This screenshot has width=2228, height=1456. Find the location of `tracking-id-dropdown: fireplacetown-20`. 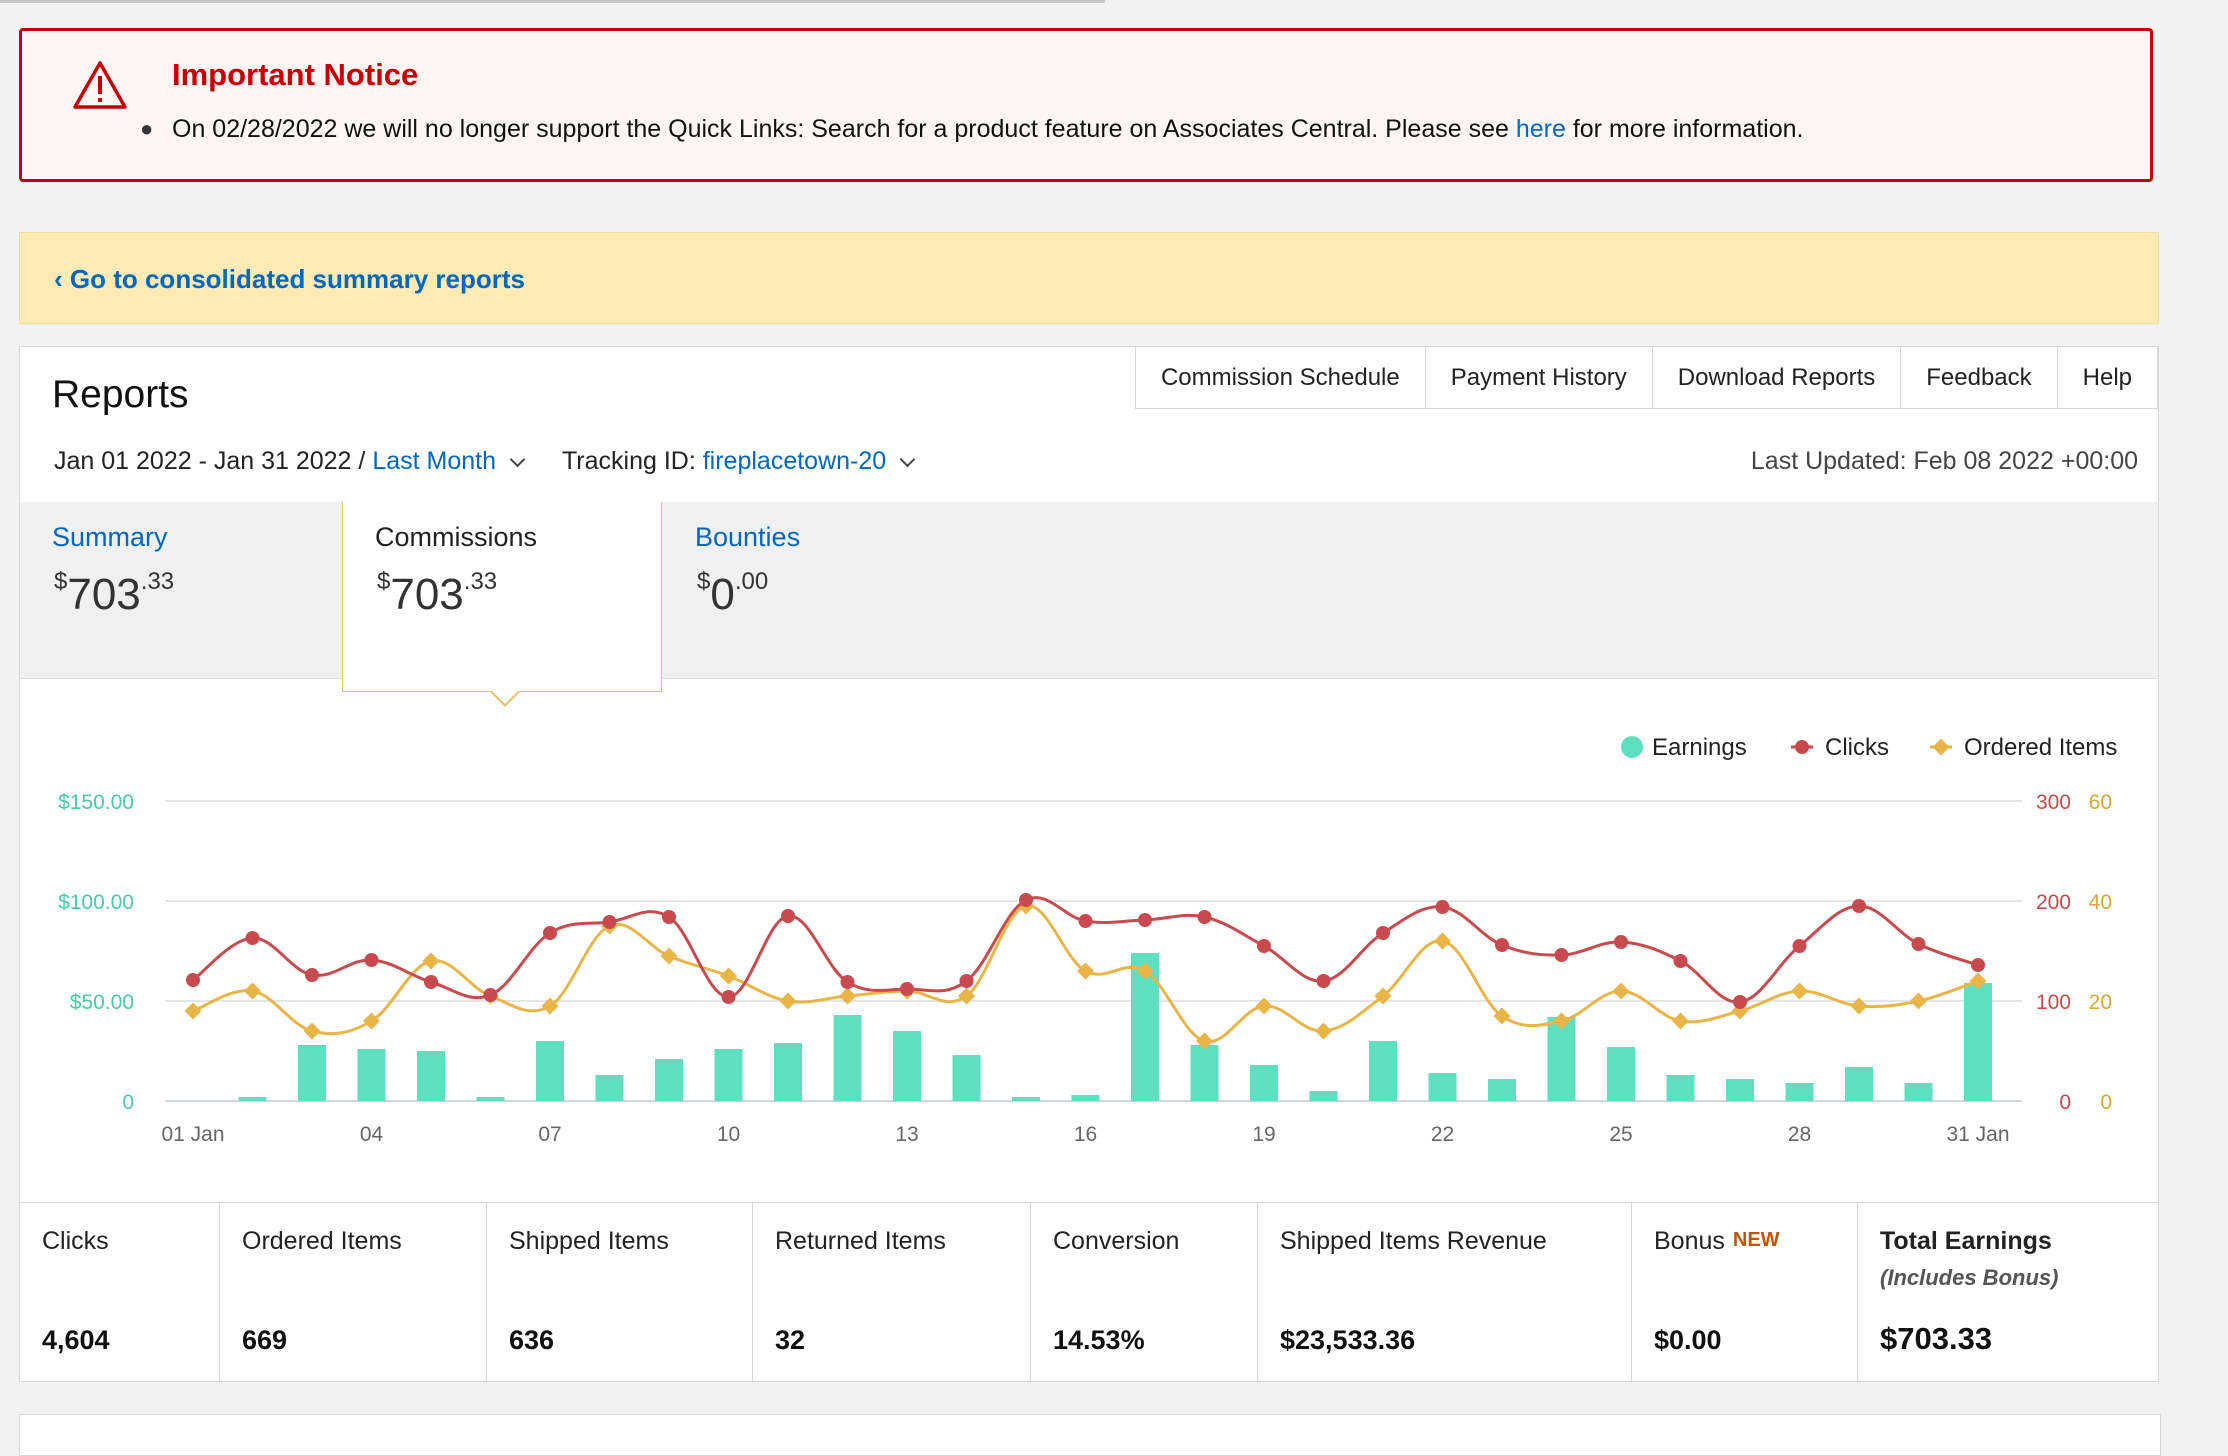

tracking-id-dropdown: fireplacetown-20 is located at coordinates (794, 461).